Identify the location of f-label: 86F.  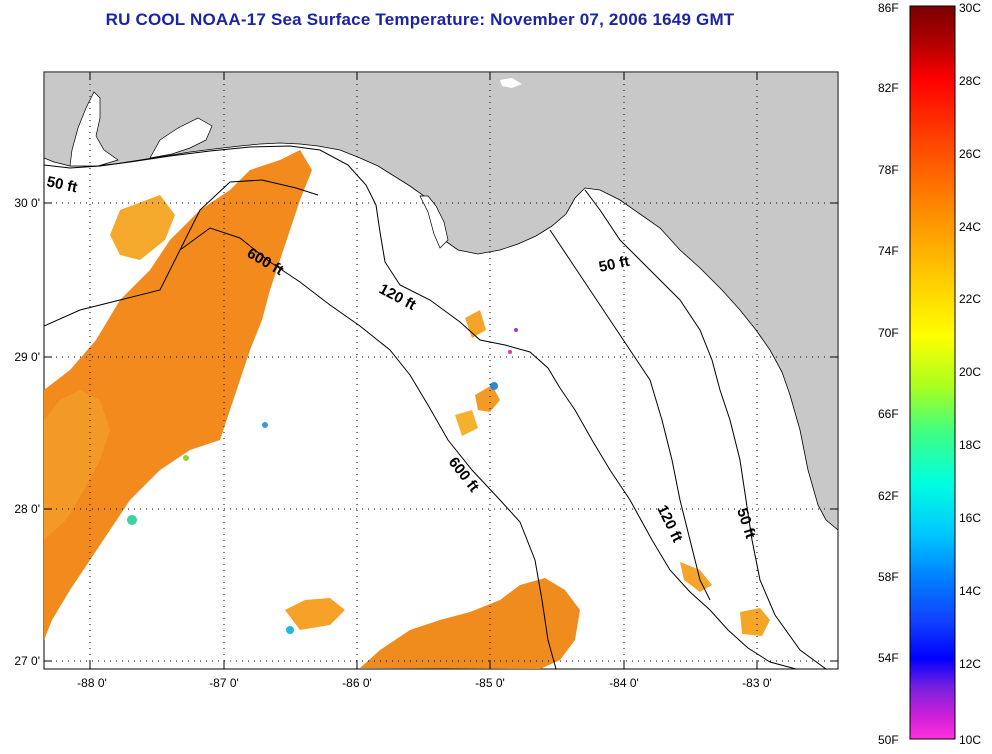
(888, 8).